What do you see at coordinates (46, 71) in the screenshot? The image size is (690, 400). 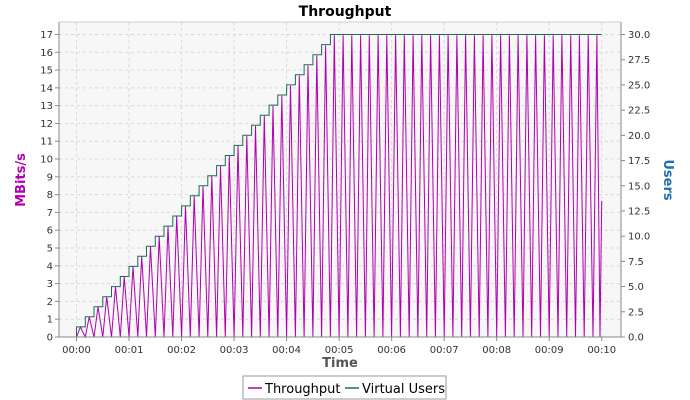 I see `left-tick-label: 15` at bounding box center [46, 71].